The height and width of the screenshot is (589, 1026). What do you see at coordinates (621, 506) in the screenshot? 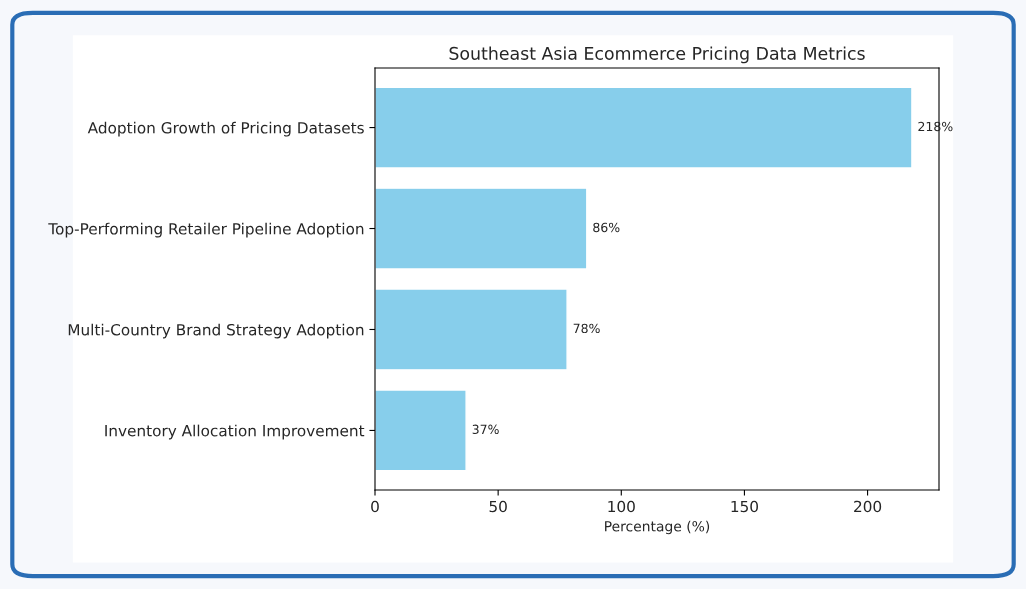
I see `x-tick-label: 100` at bounding box center [621, 506].